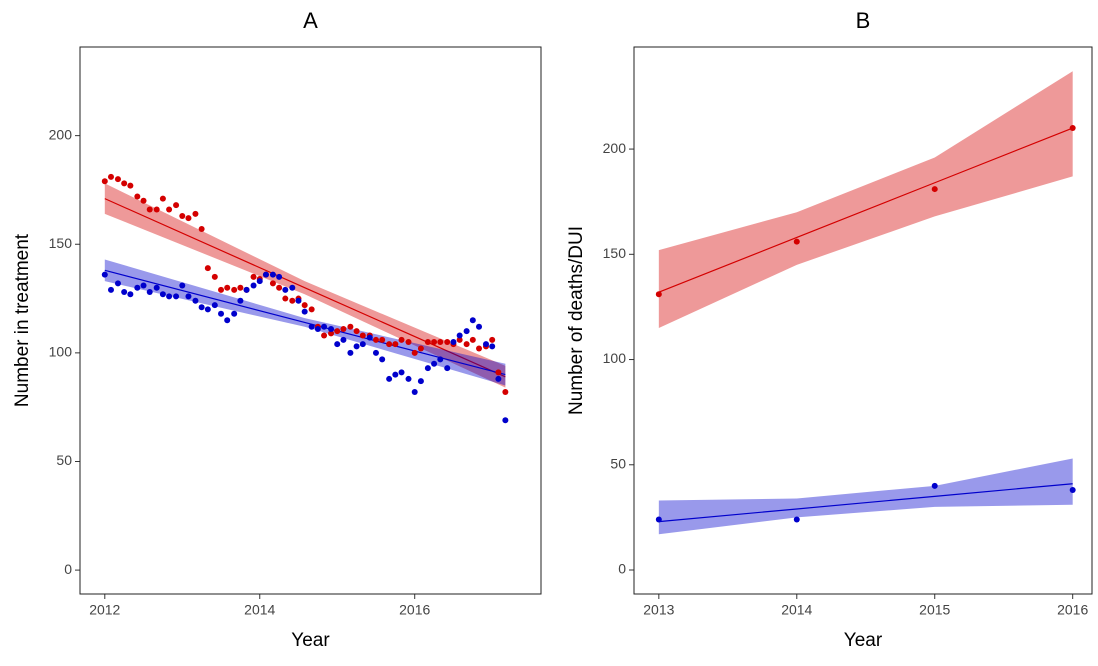  What do you see at coordinates (934, 610) in the screenshot?
I see `x-tick-label: 2015` at bounding box center [934, 610].